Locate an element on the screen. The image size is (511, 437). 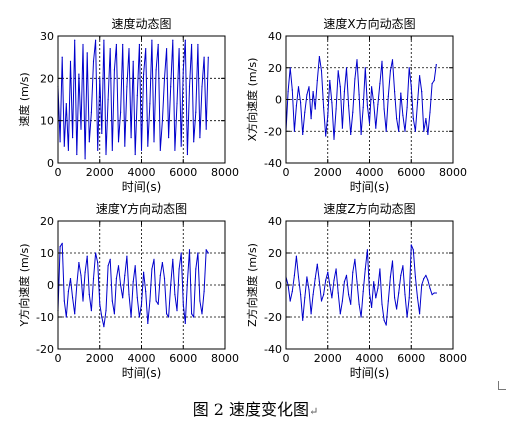
y-tick-label: -40 is located at coordinates (273, 163).